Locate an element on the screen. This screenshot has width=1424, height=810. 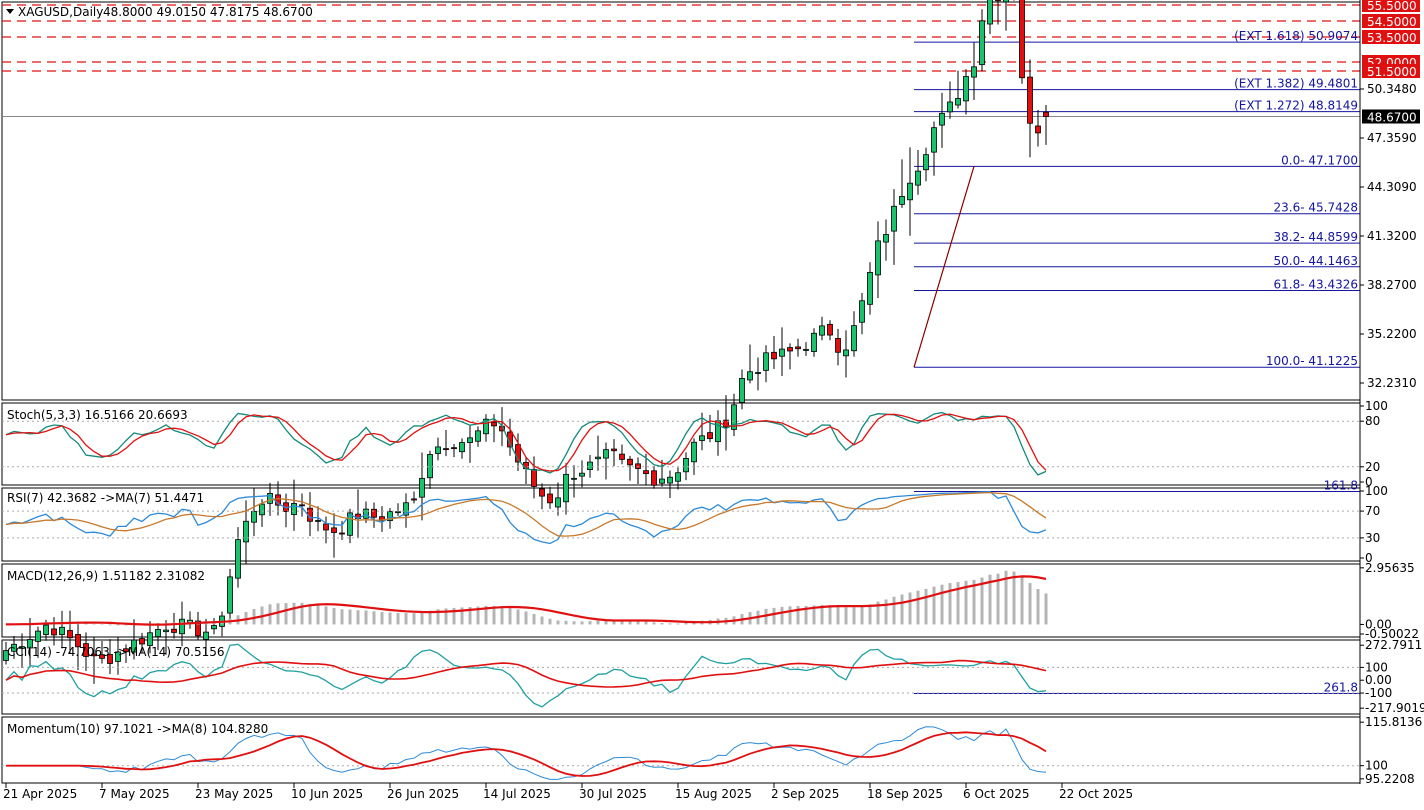
stoch-axis-label: 100 is located at coordinates (1376, 406).